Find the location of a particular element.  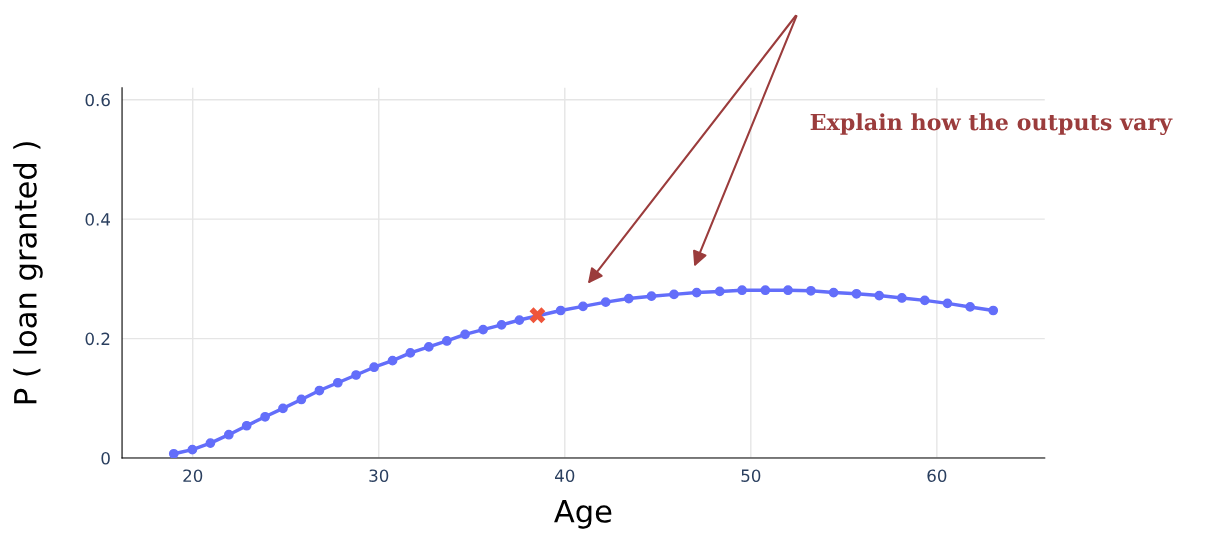

x-tick-label: 40 is located at coordinates (565, 475).